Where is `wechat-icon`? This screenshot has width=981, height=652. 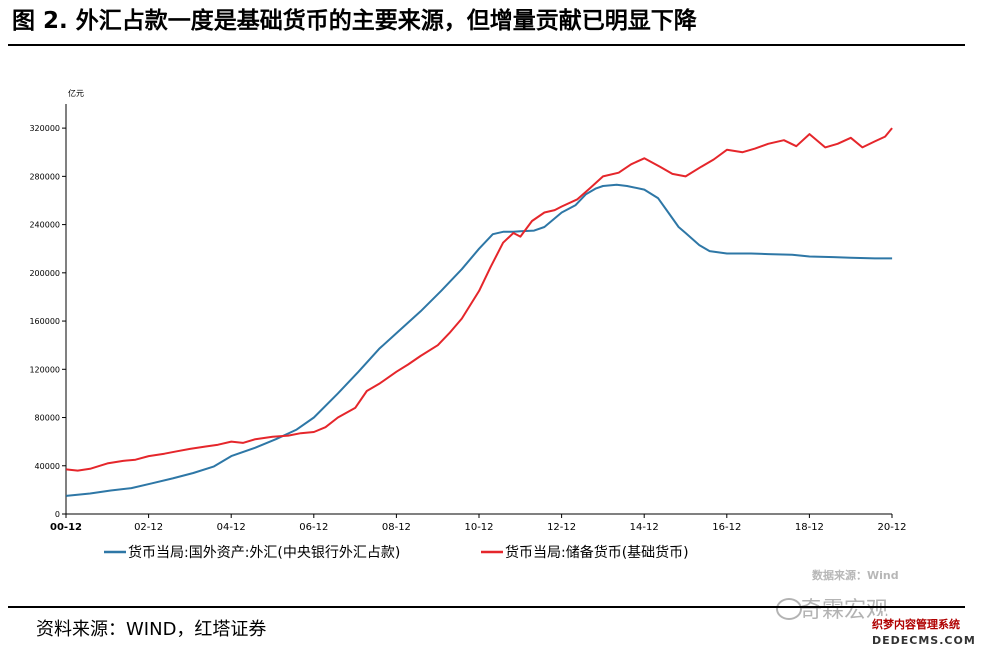 wechat-icon is located at coordinates (789, 609).